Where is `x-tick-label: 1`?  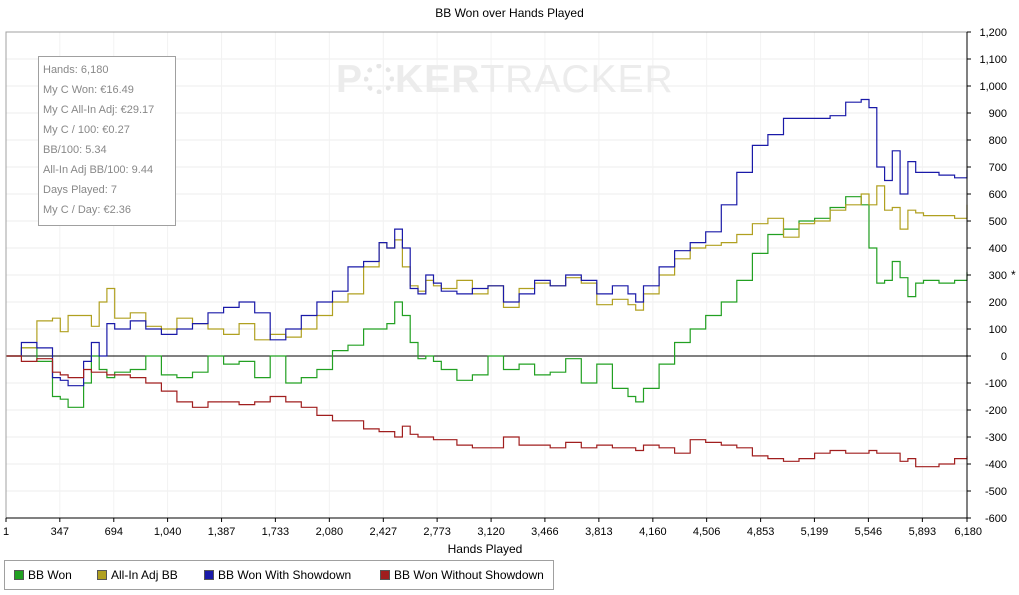
x-tick-label: 1 is located at coordinates (6, 532).